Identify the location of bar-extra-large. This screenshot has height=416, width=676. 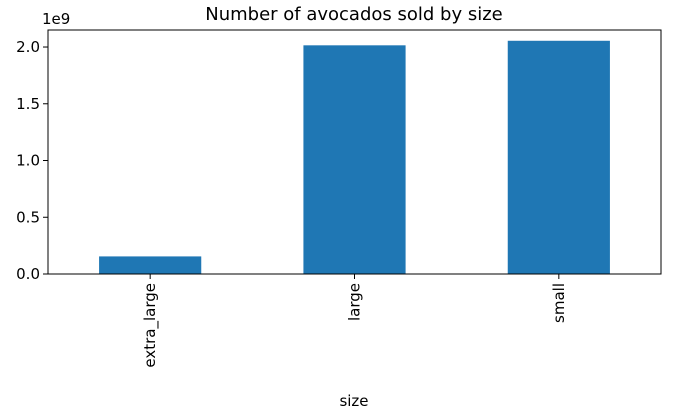
(150, 265).